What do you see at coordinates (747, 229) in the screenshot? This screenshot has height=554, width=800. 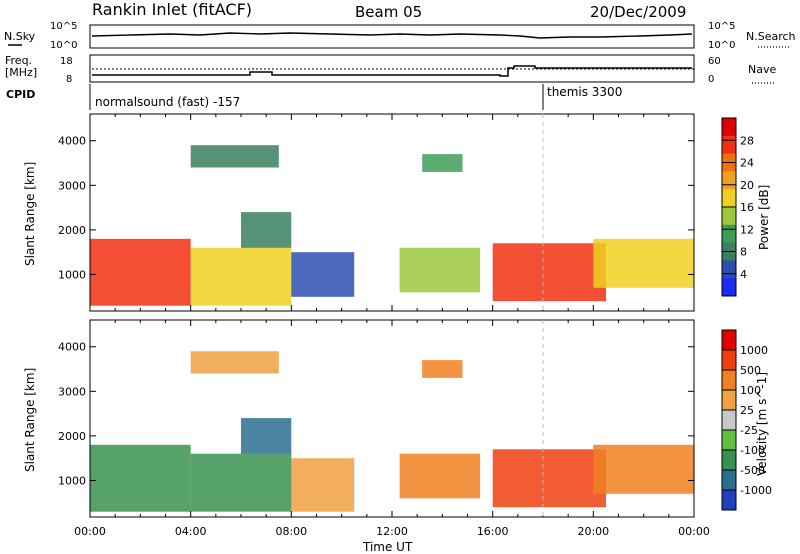 I see `colorbar-tick-label: 12` at bounding box center [747, 229].